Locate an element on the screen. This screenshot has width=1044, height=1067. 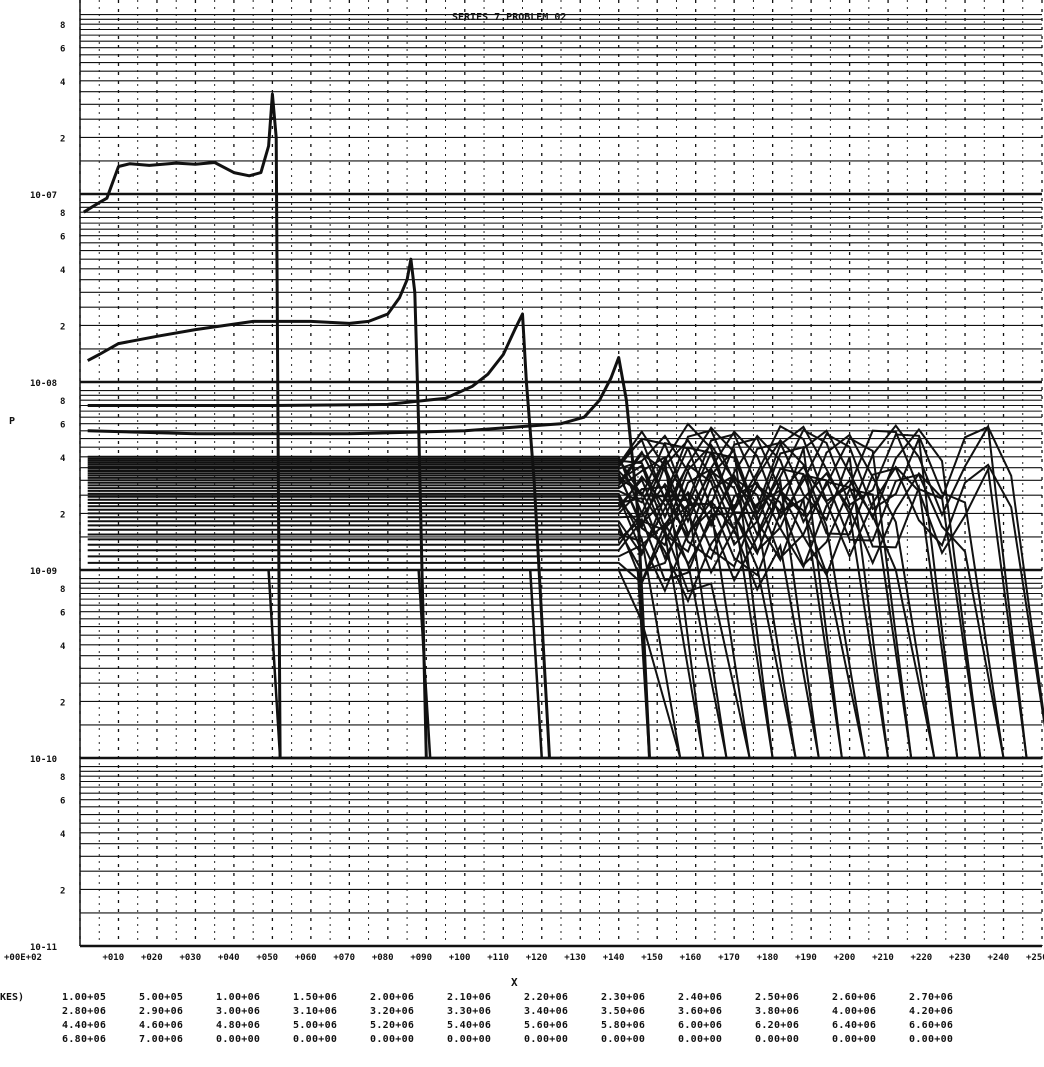
key-value: 7.00+06 is located at coordinates (161, 1039).